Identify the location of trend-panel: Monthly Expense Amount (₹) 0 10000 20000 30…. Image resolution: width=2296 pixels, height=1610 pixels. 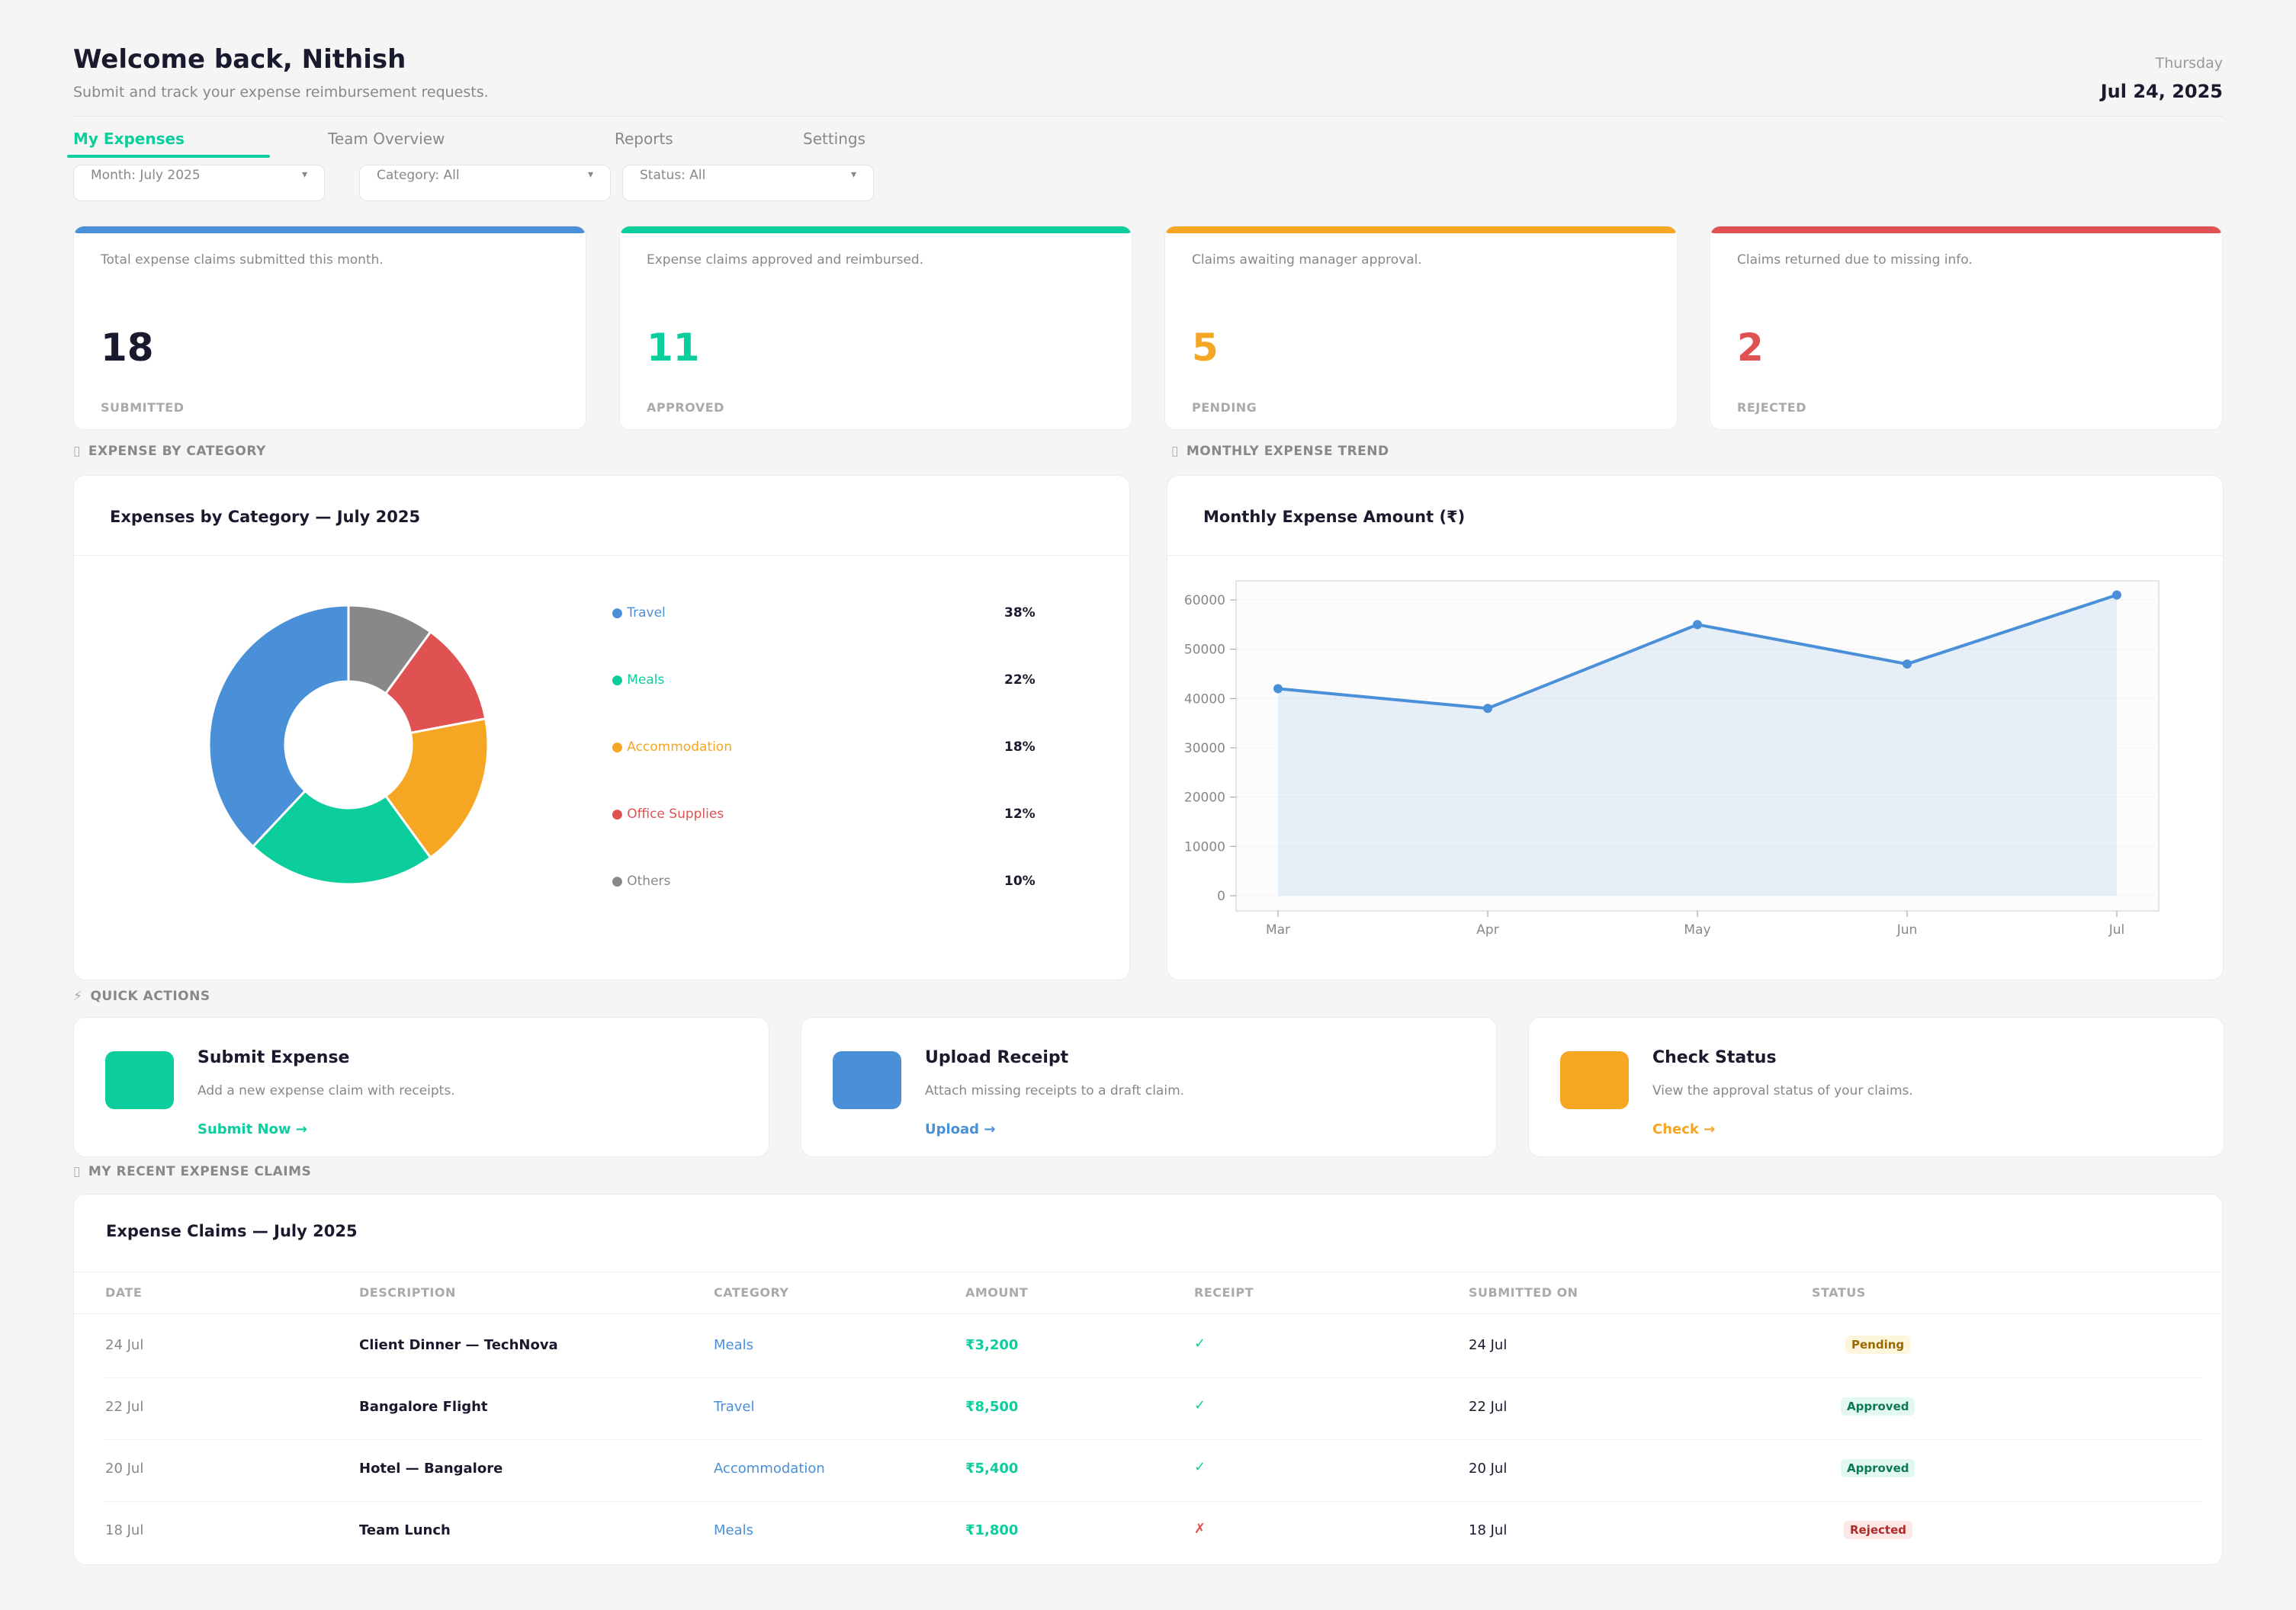
(1695, 727).